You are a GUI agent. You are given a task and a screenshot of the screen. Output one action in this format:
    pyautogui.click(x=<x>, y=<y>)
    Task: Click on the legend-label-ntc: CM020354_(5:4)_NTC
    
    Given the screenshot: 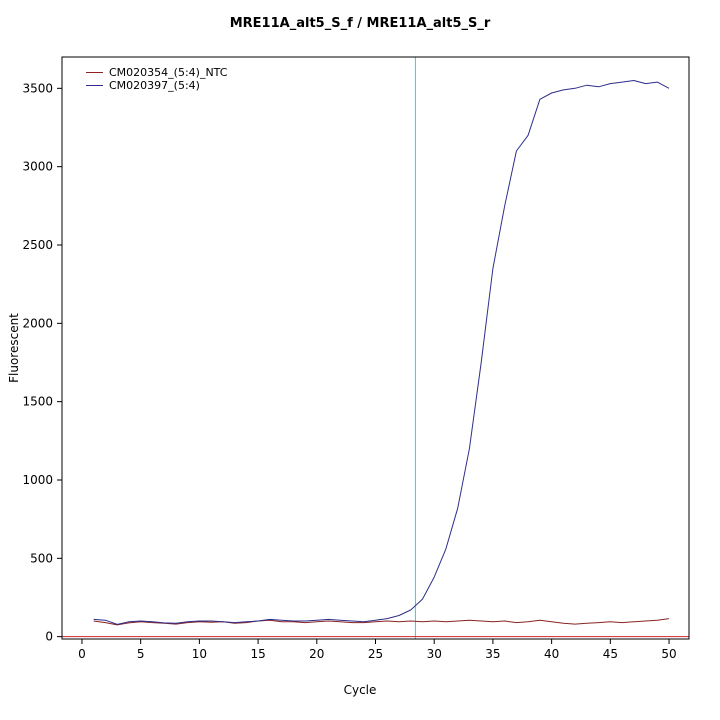 What is the action you would take?
    pyautogui.click(x=168, y=72)
    